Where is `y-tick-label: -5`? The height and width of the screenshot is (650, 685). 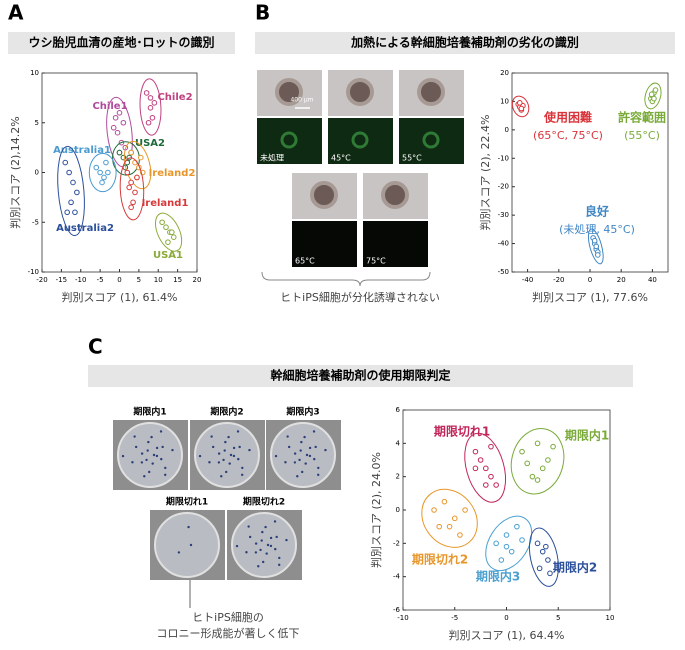 y-tick-label: -5 is located at coordinates (35, 222).